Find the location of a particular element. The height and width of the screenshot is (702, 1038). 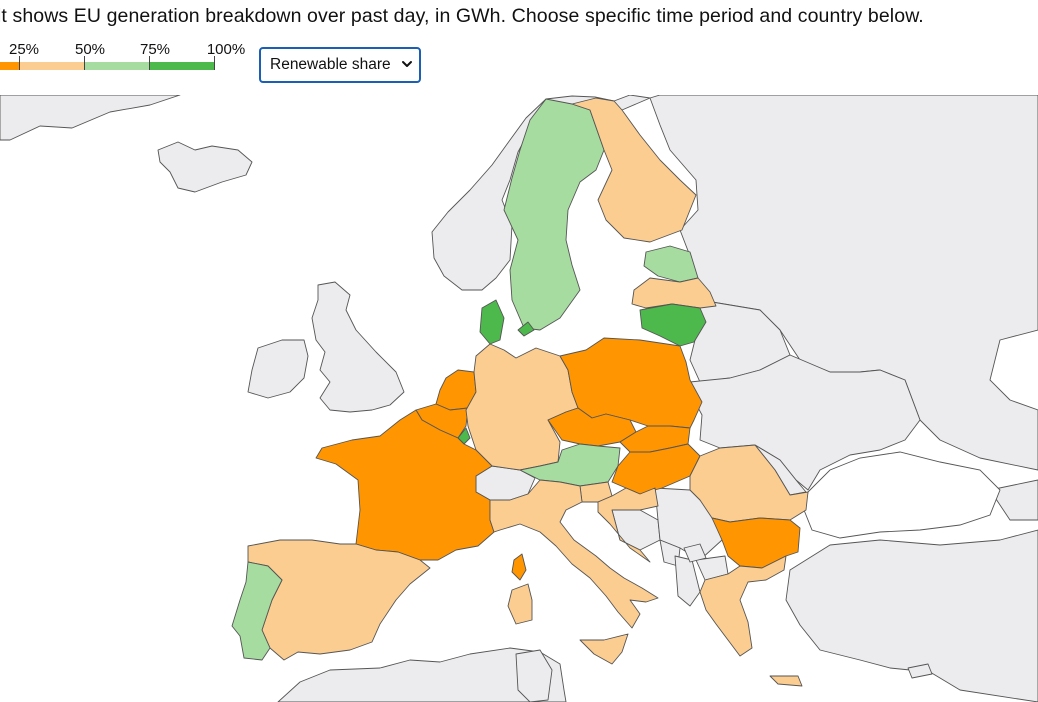

map-north-africa is located at coordinates (422, 674).